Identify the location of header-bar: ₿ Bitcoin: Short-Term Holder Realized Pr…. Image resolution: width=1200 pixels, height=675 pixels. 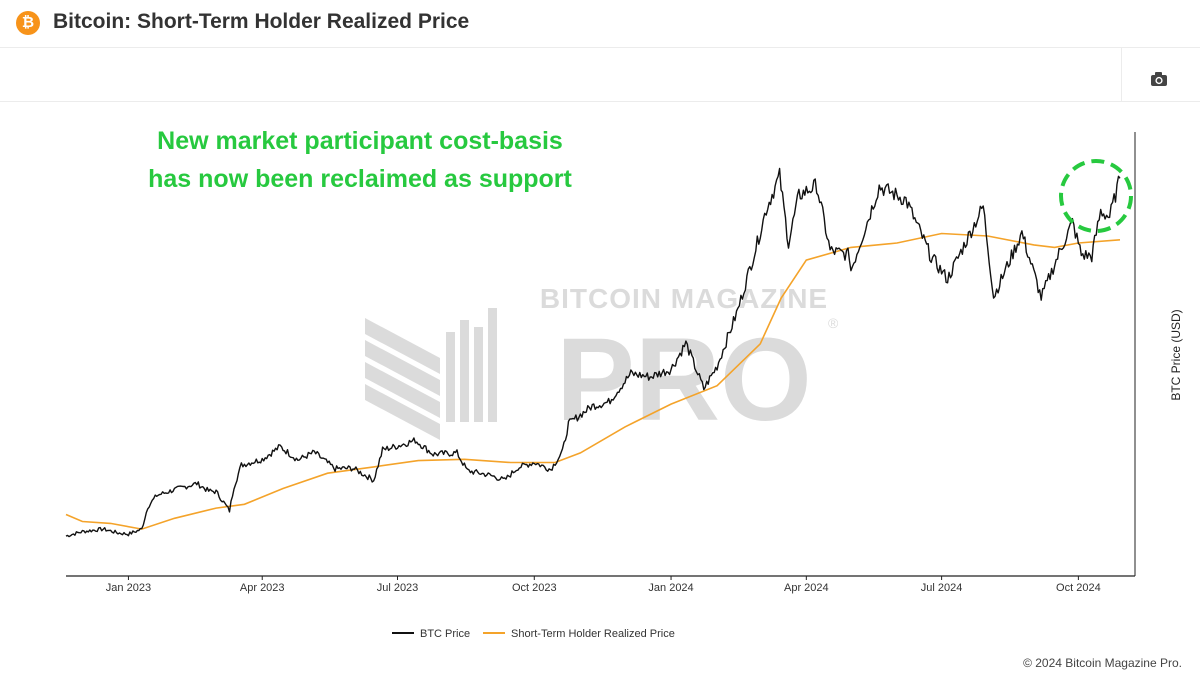
(600, 24).